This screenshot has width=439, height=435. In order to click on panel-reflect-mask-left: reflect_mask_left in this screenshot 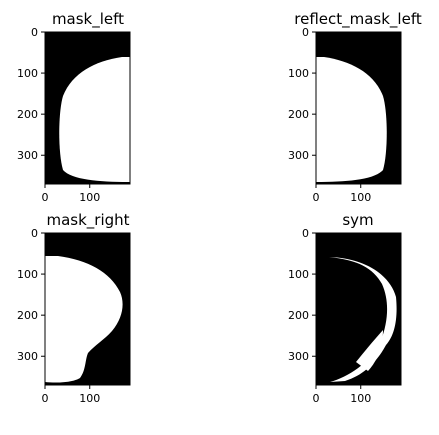, I will do `click(358, 97)`.